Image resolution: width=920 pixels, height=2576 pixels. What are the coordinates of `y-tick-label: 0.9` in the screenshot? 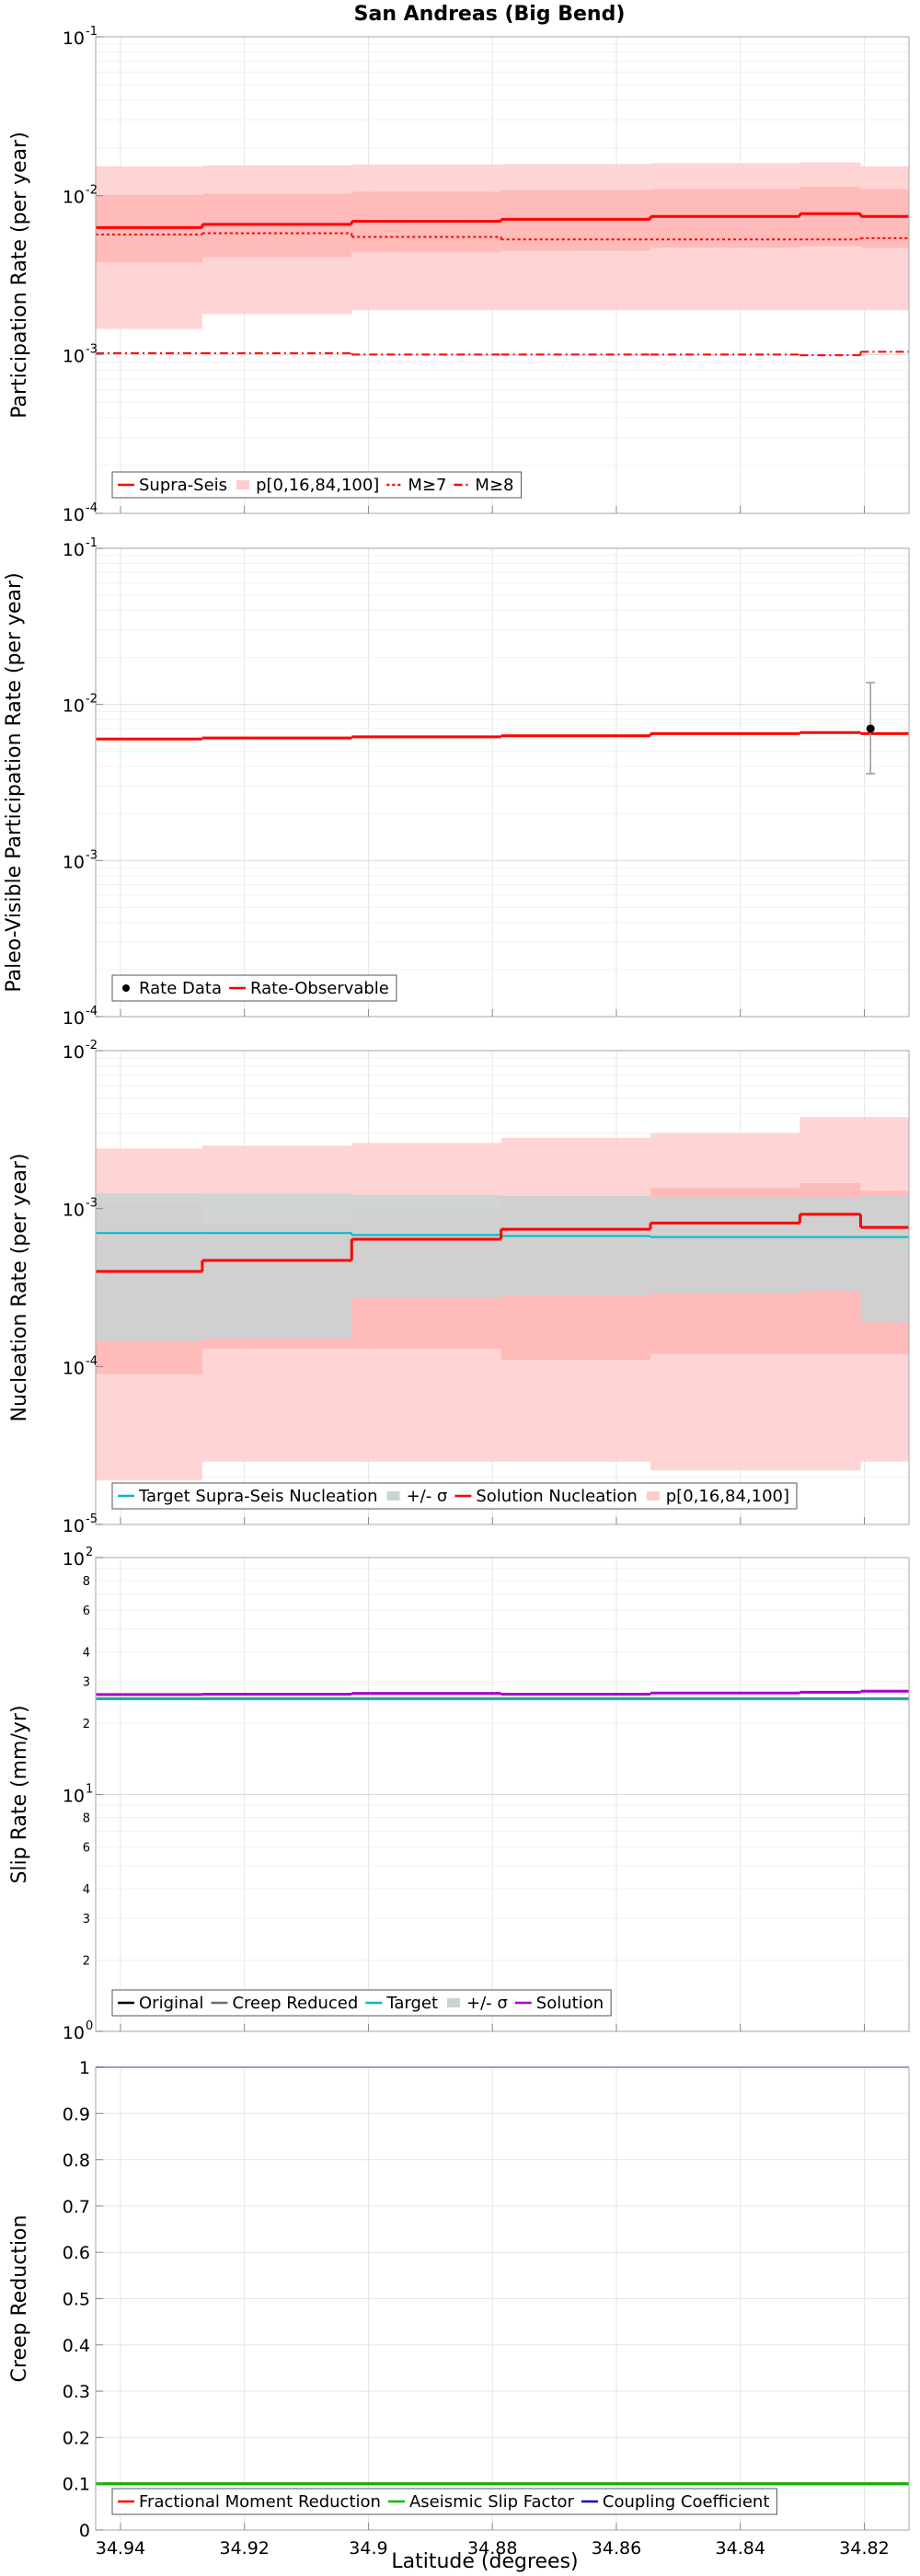 It's located at (76, 2114).